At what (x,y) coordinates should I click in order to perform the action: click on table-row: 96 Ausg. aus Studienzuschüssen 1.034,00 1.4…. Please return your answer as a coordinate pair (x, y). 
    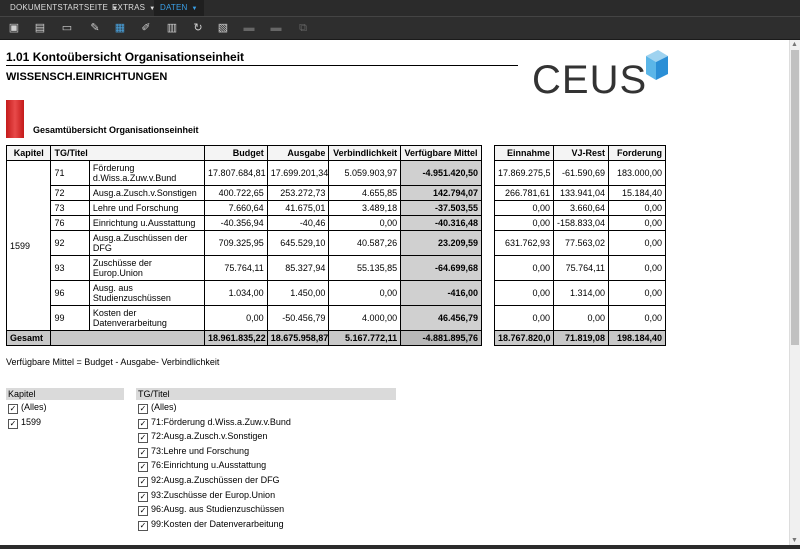
    Looking at the image, I should click on (244, 293).